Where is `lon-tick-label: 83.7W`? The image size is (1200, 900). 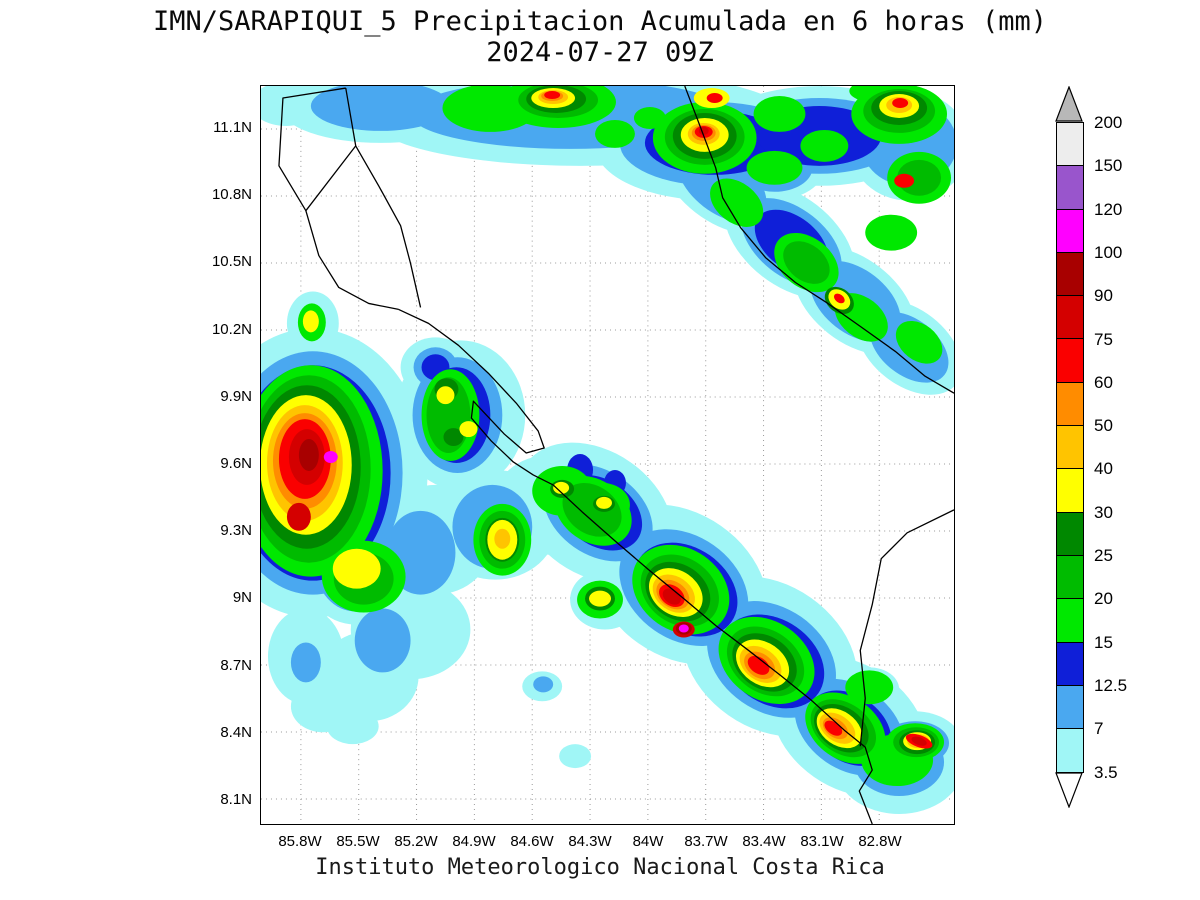 lon-tick-label: 83.7W is located at coordinates (706, 841).